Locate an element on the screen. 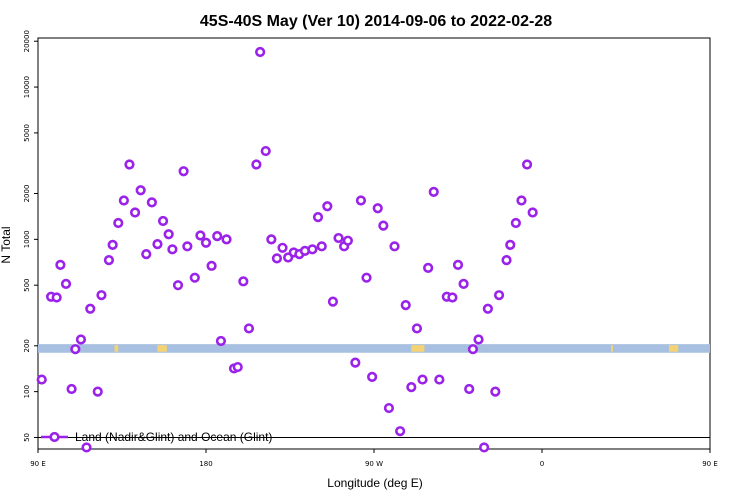 Image resolution: width=750 pixels, height=500 pixels. y-tick-label: 10000 is located at coordinates (27, 87).